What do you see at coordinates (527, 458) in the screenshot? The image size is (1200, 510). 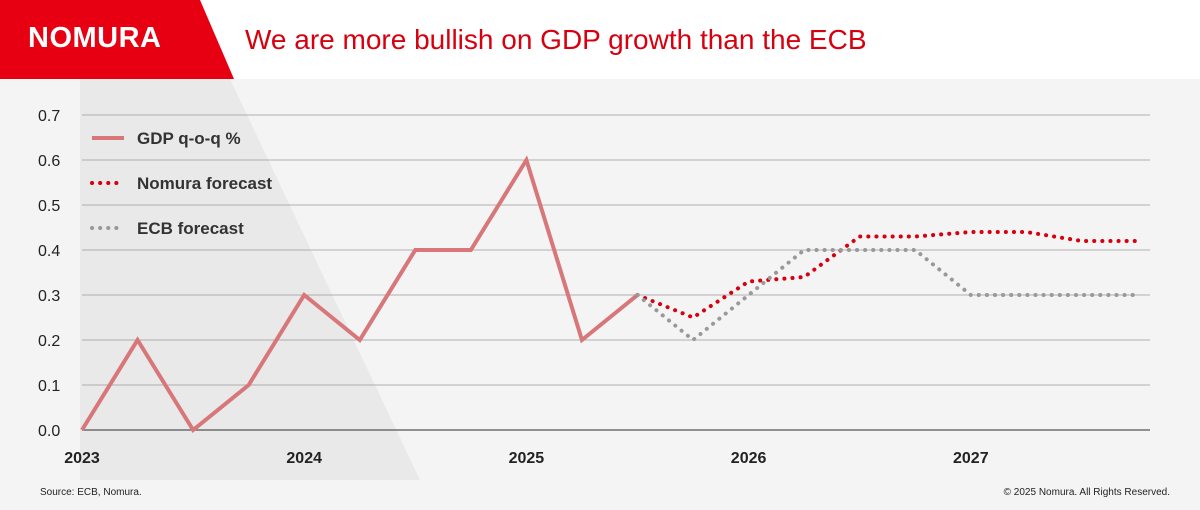 I see `x-tick-label: 2025` at bounding box center [527, 458].